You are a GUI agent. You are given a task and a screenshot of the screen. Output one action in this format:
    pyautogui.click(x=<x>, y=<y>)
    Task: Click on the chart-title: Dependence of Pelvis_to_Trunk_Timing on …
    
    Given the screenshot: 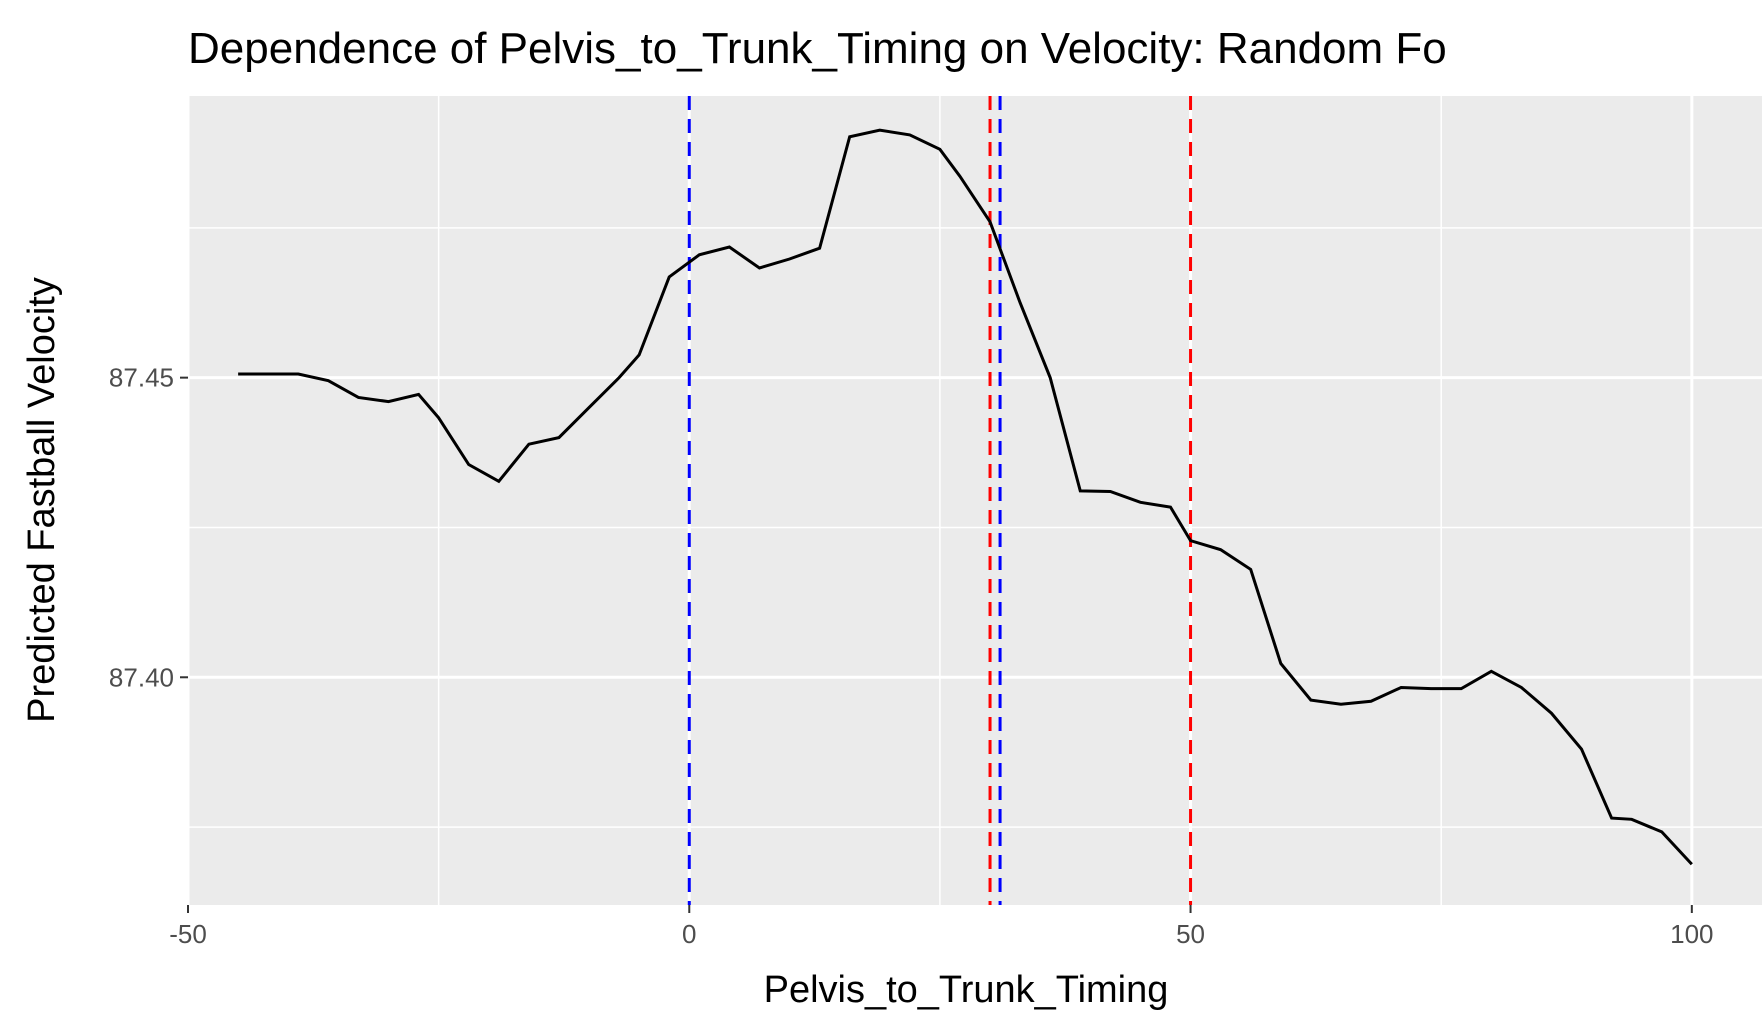 What is the action you would take?
    pyautogui.click(x=817, y=48)
    